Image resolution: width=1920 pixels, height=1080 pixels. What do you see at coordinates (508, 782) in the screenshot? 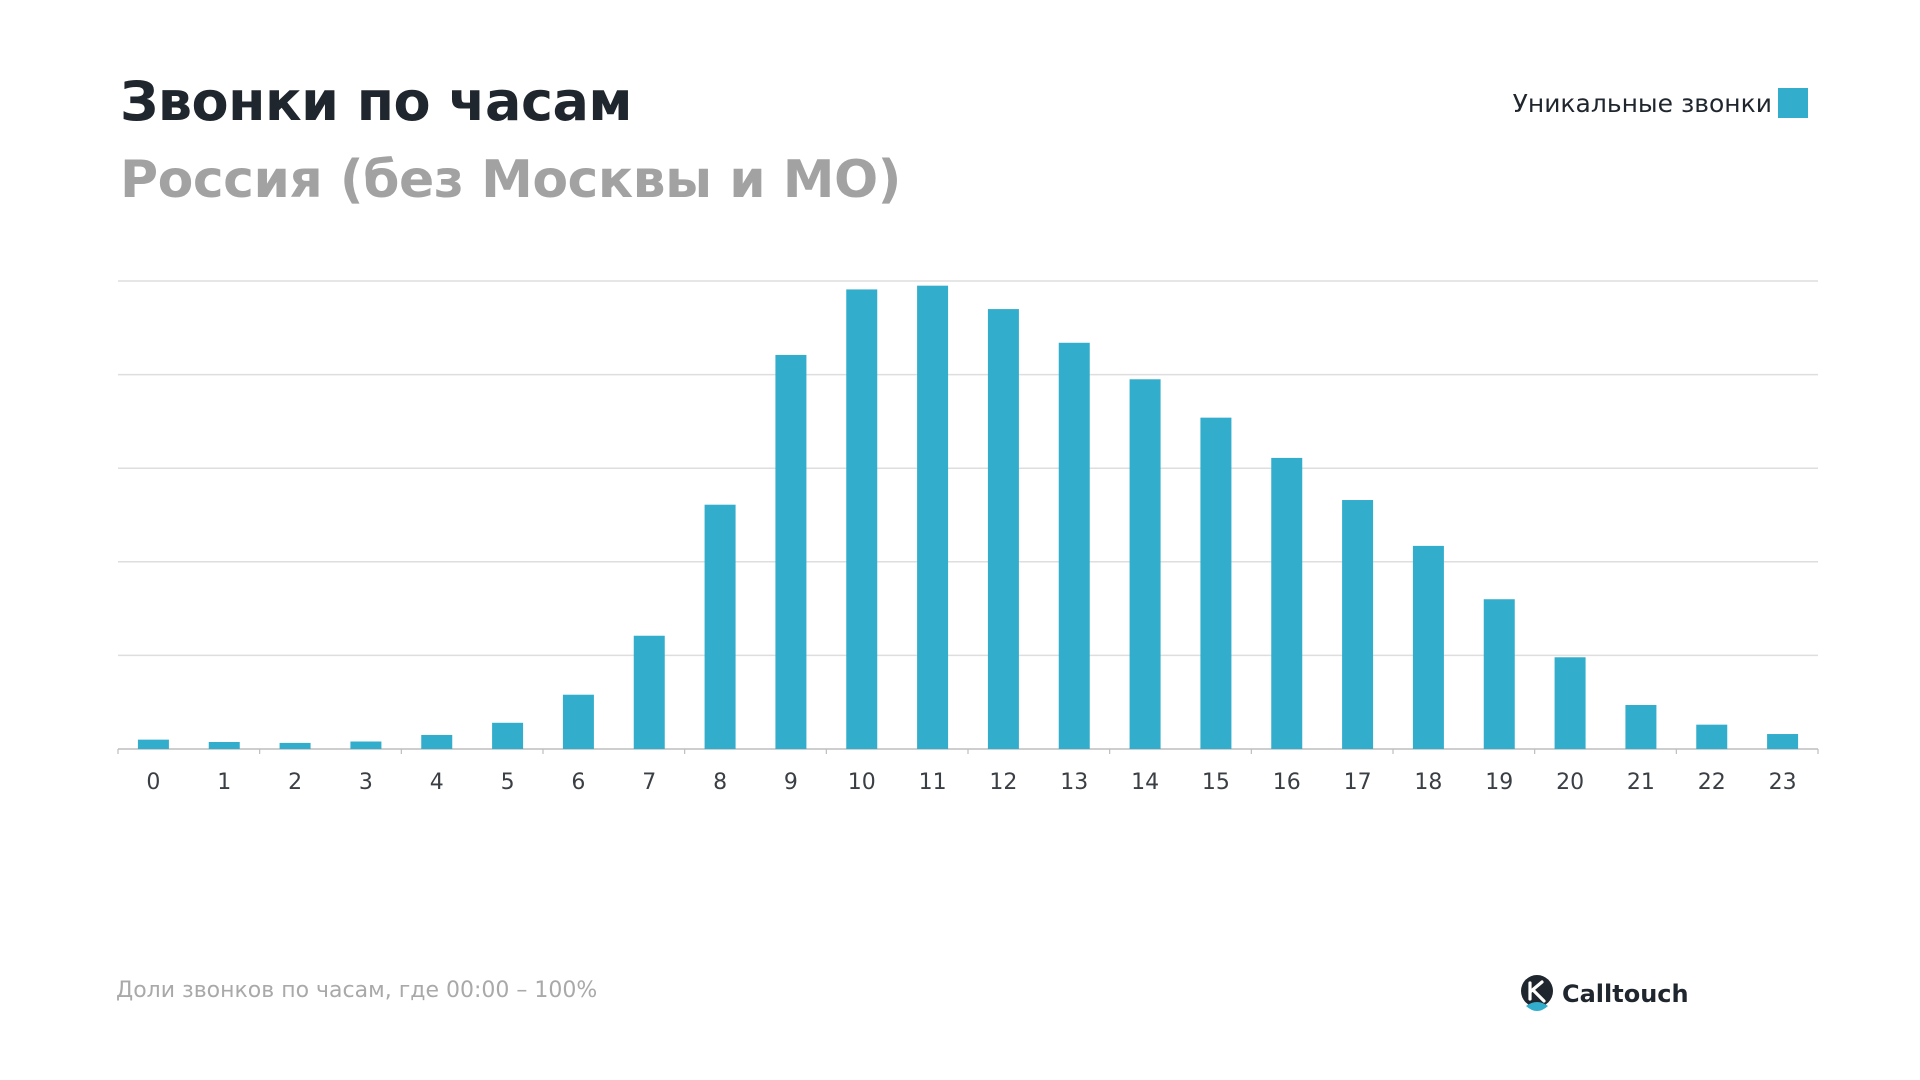
I see `x-tick-label: 5` at bounding box center [508, 782].